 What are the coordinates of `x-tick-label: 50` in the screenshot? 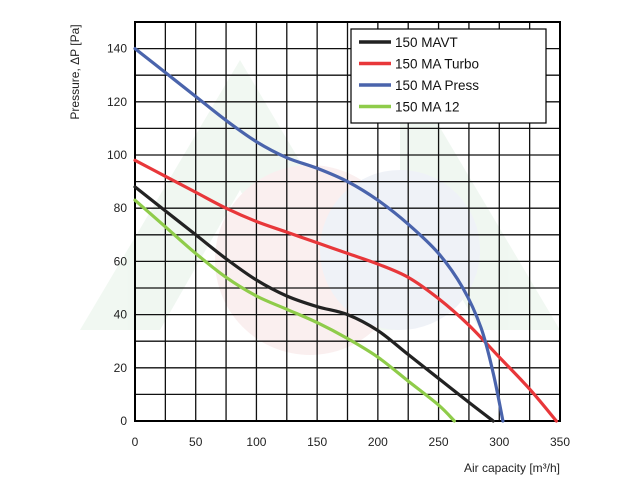 It's located at (196, 442).